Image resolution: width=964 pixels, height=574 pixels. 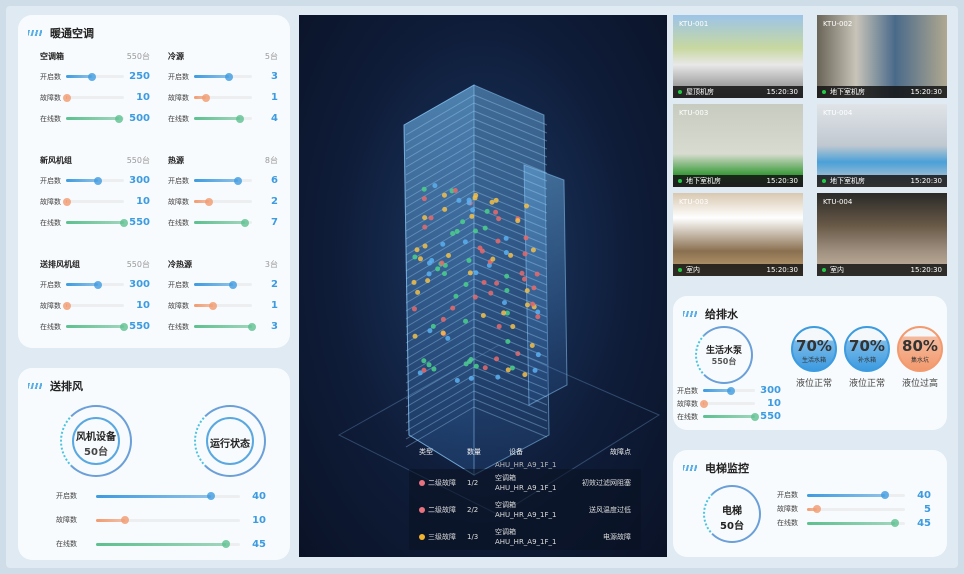 What do you see at coordinates (738, 56) in the screenshot?
I see `camera-feed: KTU-001 屋顶机房 15:20:30` at bounding box center [738, 56].